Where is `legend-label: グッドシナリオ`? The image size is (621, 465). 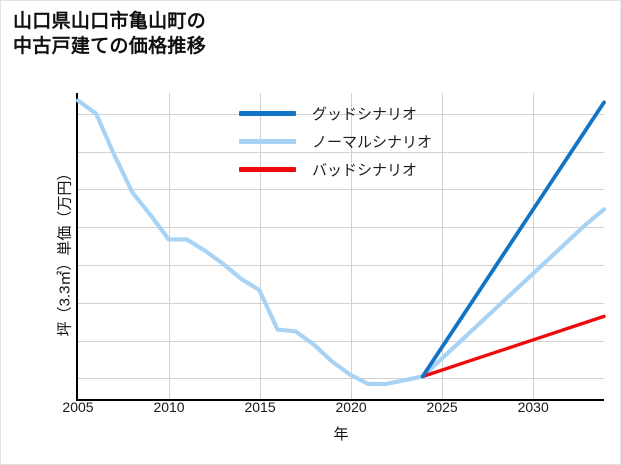 legend-label: グッドシナリオ is located at coordinates (365, 114).